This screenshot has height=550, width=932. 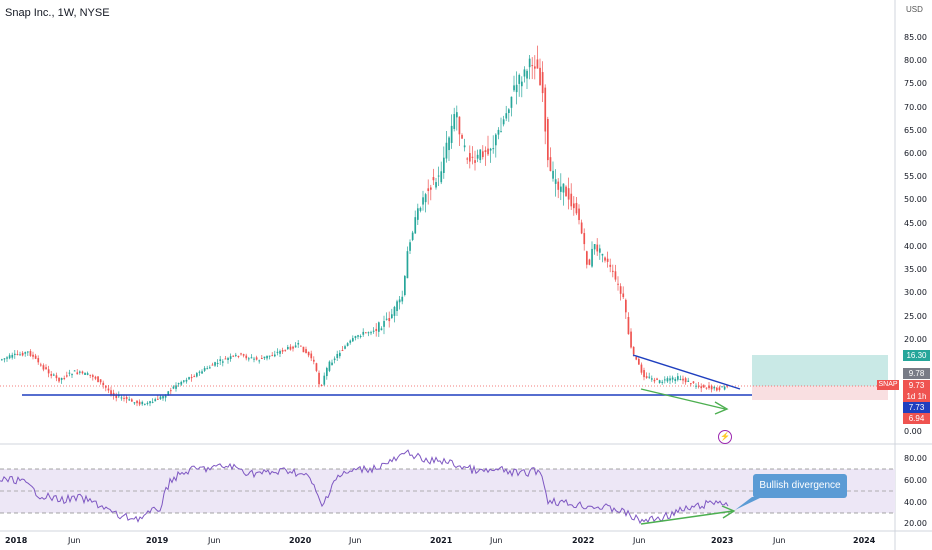 What do you see at coordinates (686, 372) in the screenshot?
I see `descending-trendline` at bounding box center [686, 372].